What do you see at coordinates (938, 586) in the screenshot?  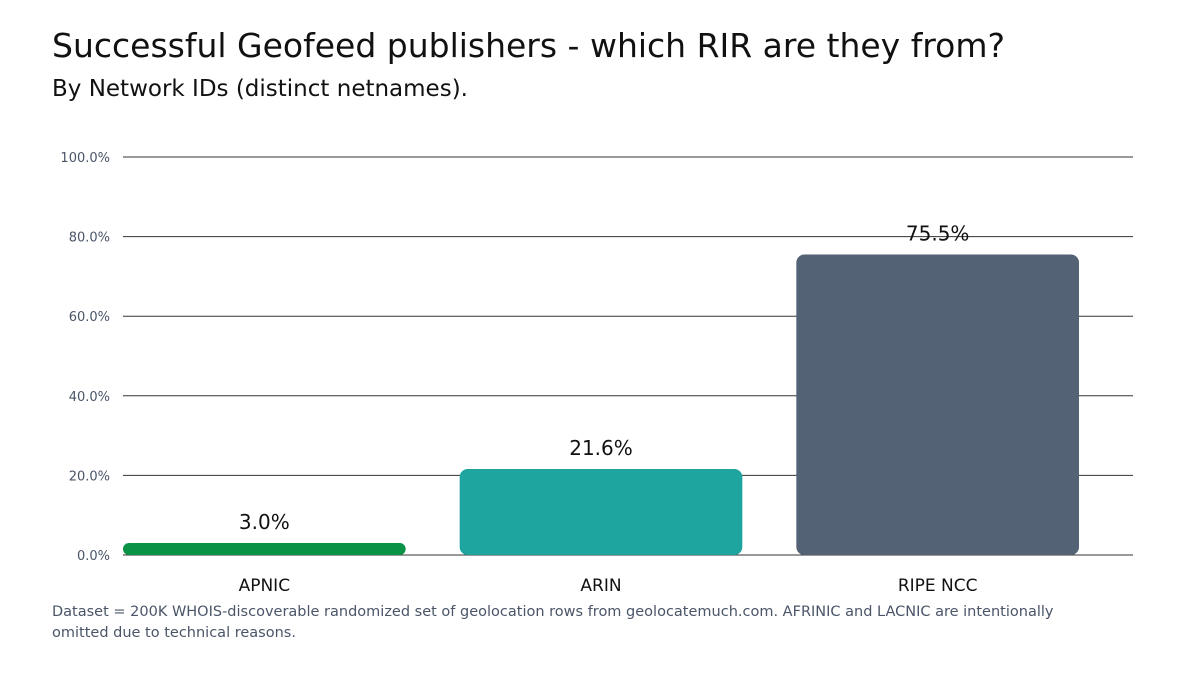 I see `x-tick-label: RIPE NCC` at bounding box center [938, 586].